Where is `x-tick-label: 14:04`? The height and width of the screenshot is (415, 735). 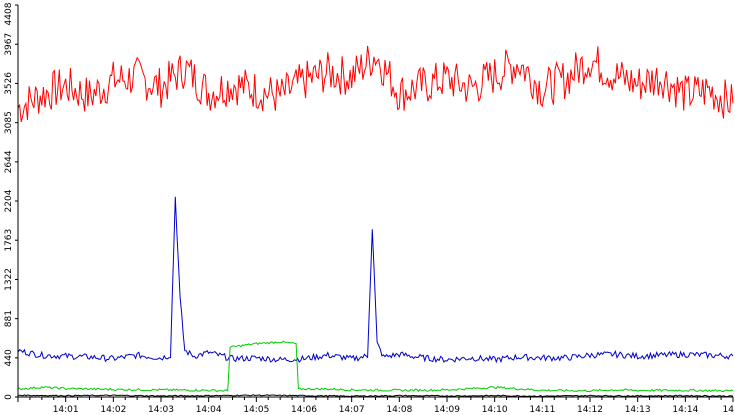
x-tick-label: 14:04 is located at coordinates (209, 410).